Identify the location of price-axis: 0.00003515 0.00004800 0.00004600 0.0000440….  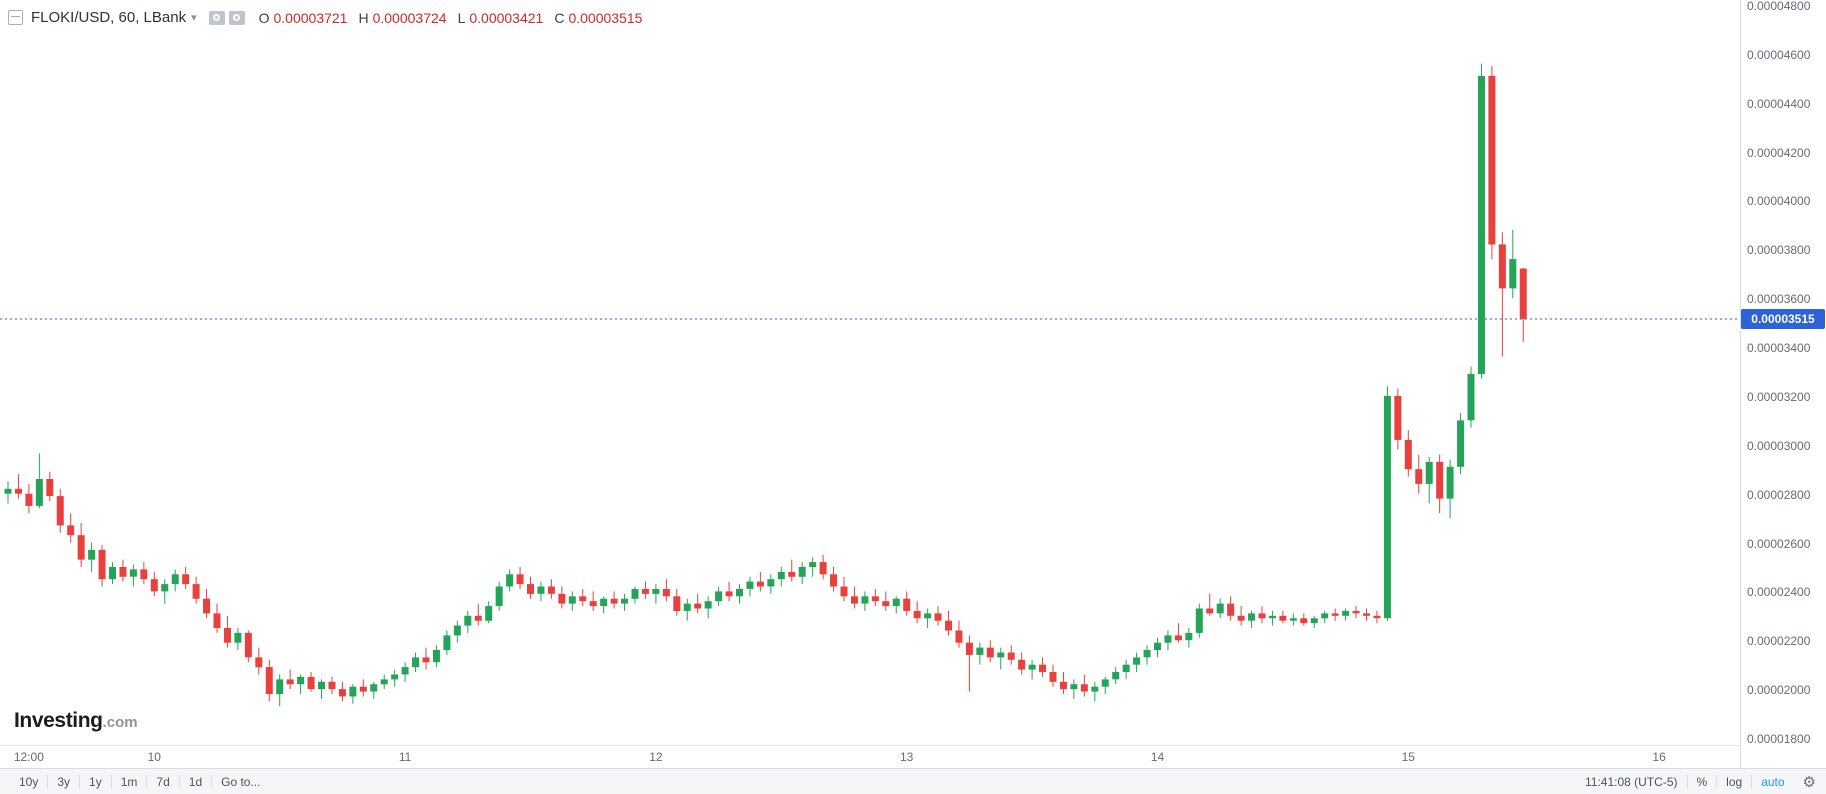
(1783, 384).